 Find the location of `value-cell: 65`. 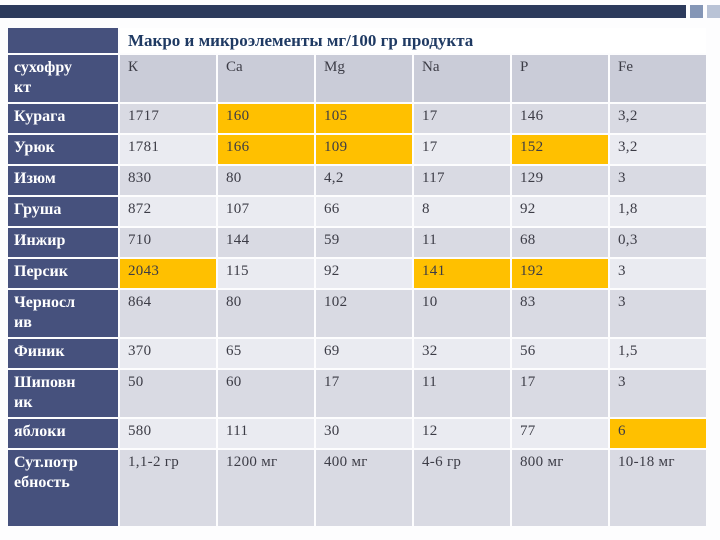

value-cell: 65 is located at coordinates (266, 353).